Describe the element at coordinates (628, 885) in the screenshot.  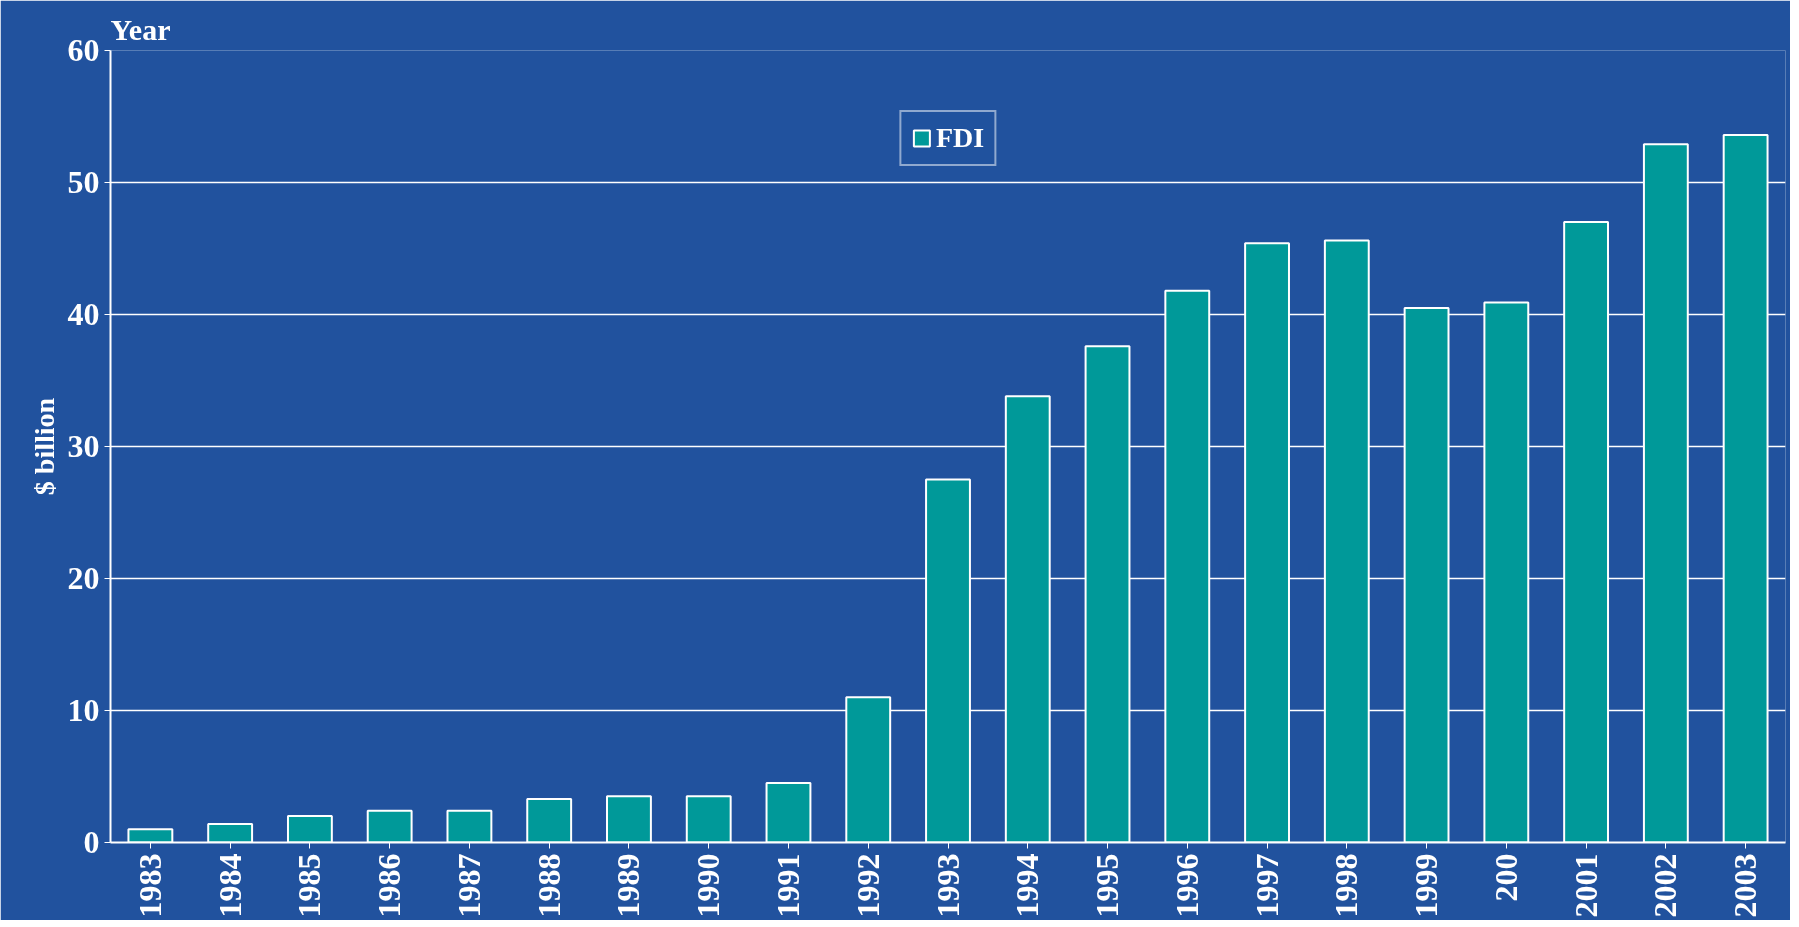
I see `x-tick-label: 1989` at that location.